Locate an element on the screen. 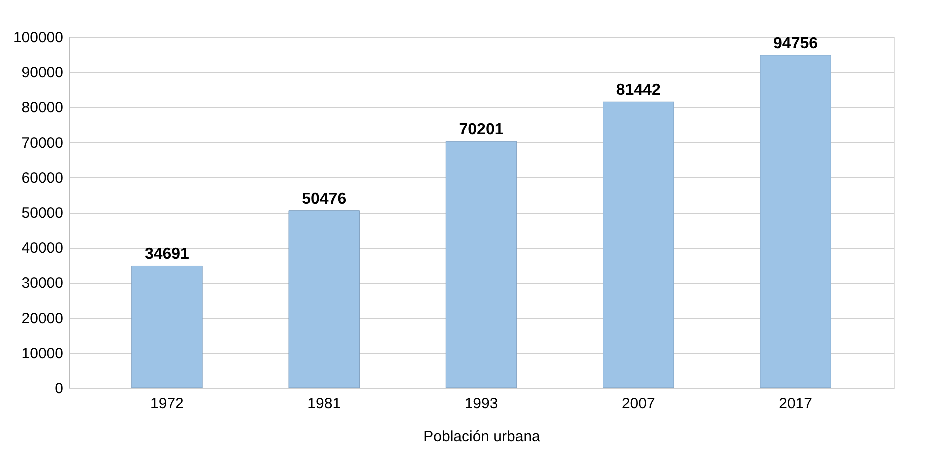 The width and height of the screenshot is (934, 456). y-tick-label: 0 is located at coordinates (59, 389).